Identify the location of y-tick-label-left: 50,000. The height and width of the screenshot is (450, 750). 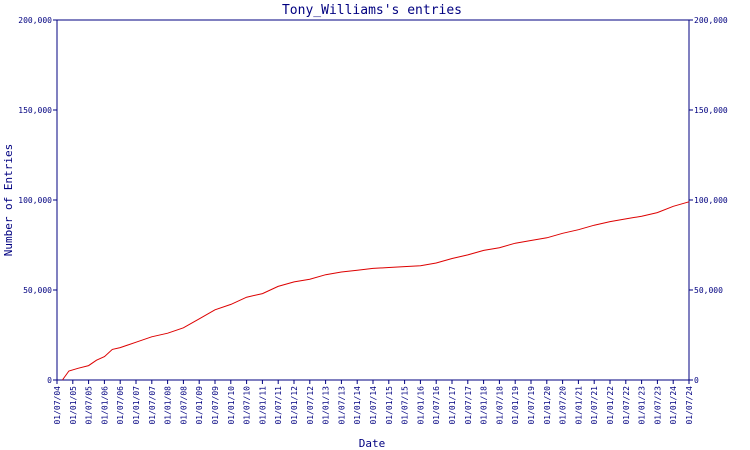
(37, 290).